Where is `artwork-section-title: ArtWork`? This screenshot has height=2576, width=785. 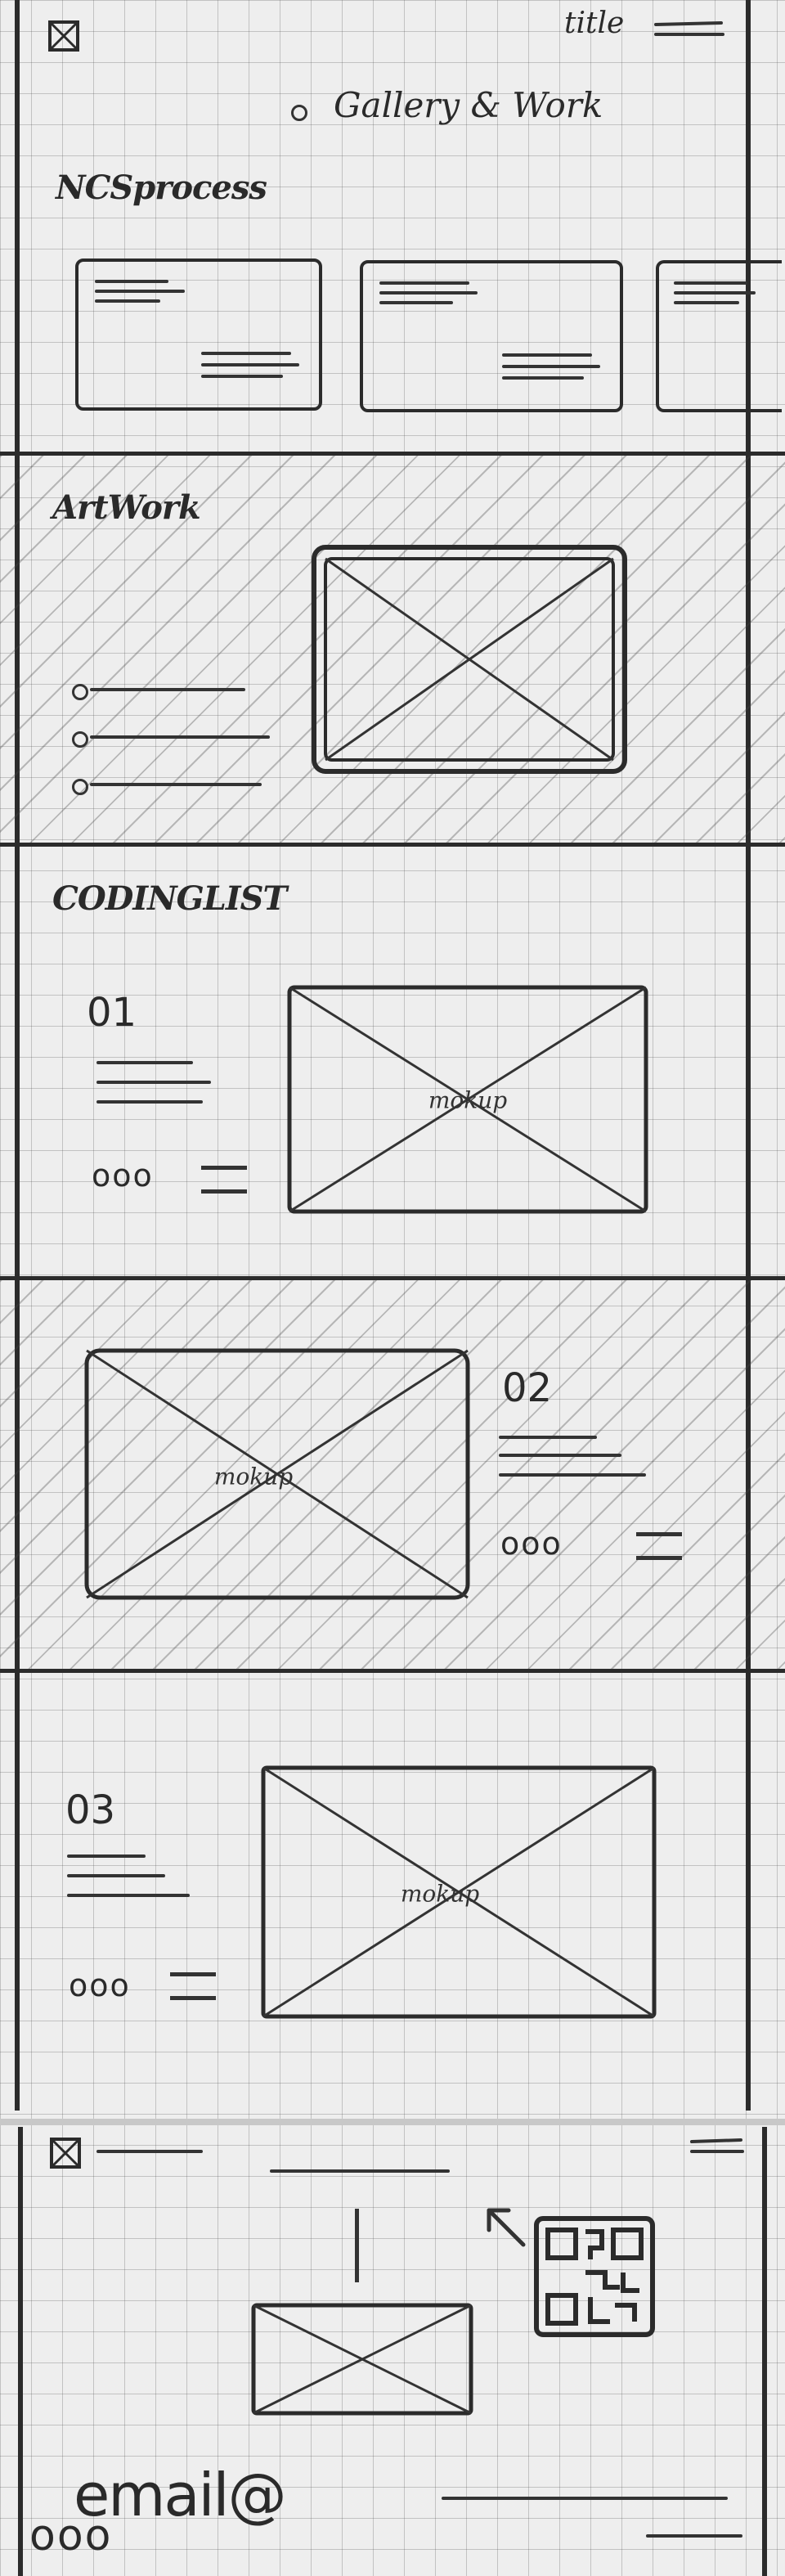 artwork-section-title: ArtWork is located at coordinates (126, 508).